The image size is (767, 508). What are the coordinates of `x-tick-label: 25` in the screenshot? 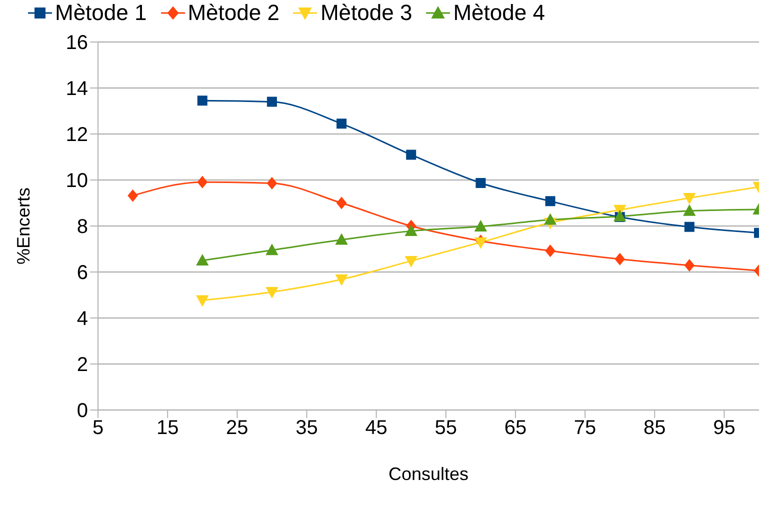 It's located at (237, 428).